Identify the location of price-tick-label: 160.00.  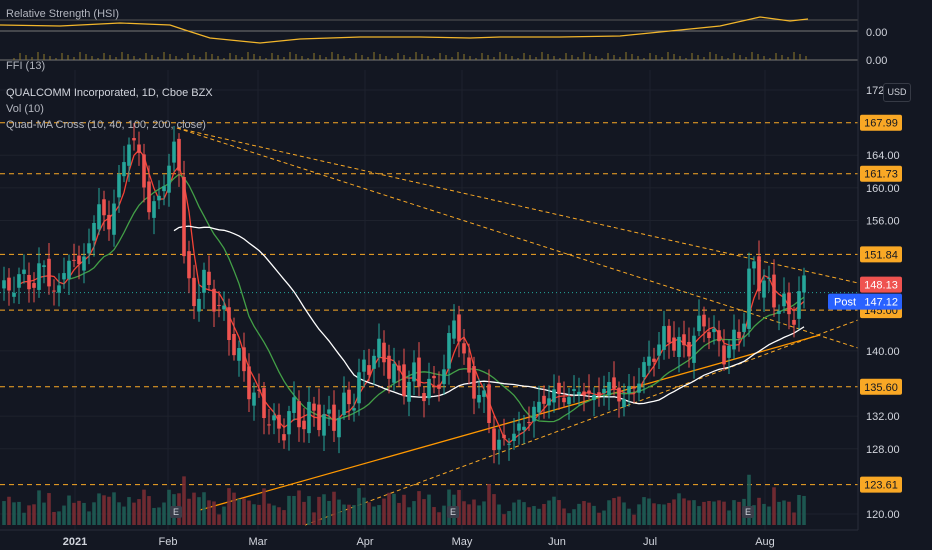
(883, 189).